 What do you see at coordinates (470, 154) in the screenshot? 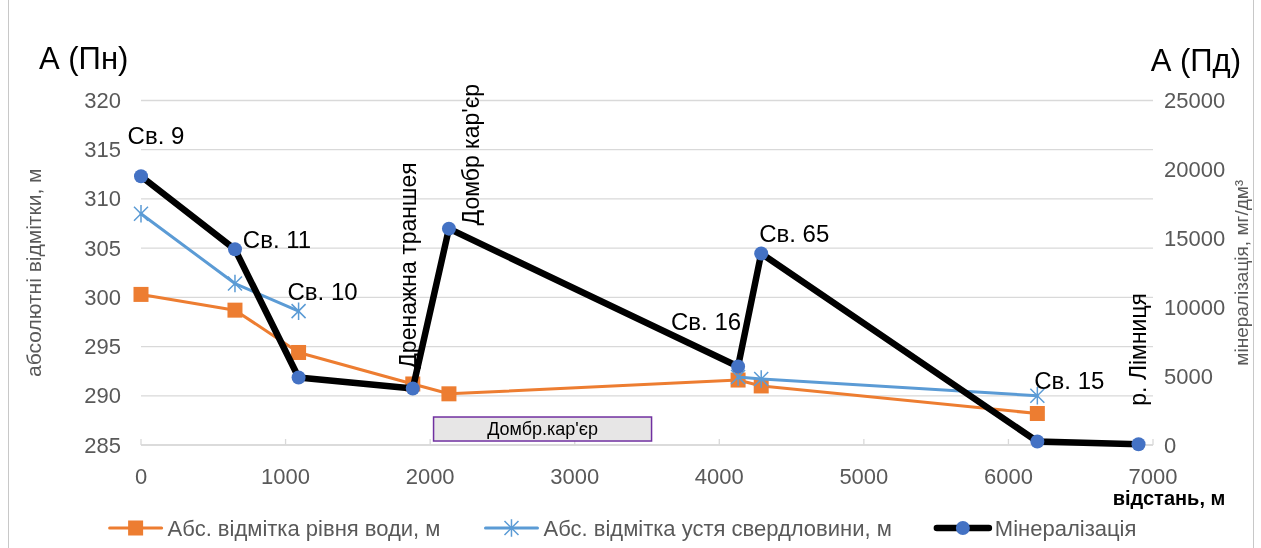
I see `annotation: Домбр кар'єр` at bounding box center [470, 154].